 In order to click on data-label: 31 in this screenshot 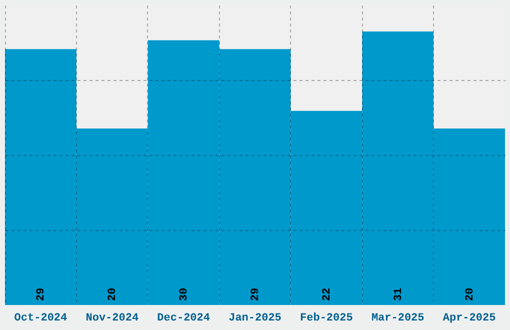, I will do `click(398, 294)`.